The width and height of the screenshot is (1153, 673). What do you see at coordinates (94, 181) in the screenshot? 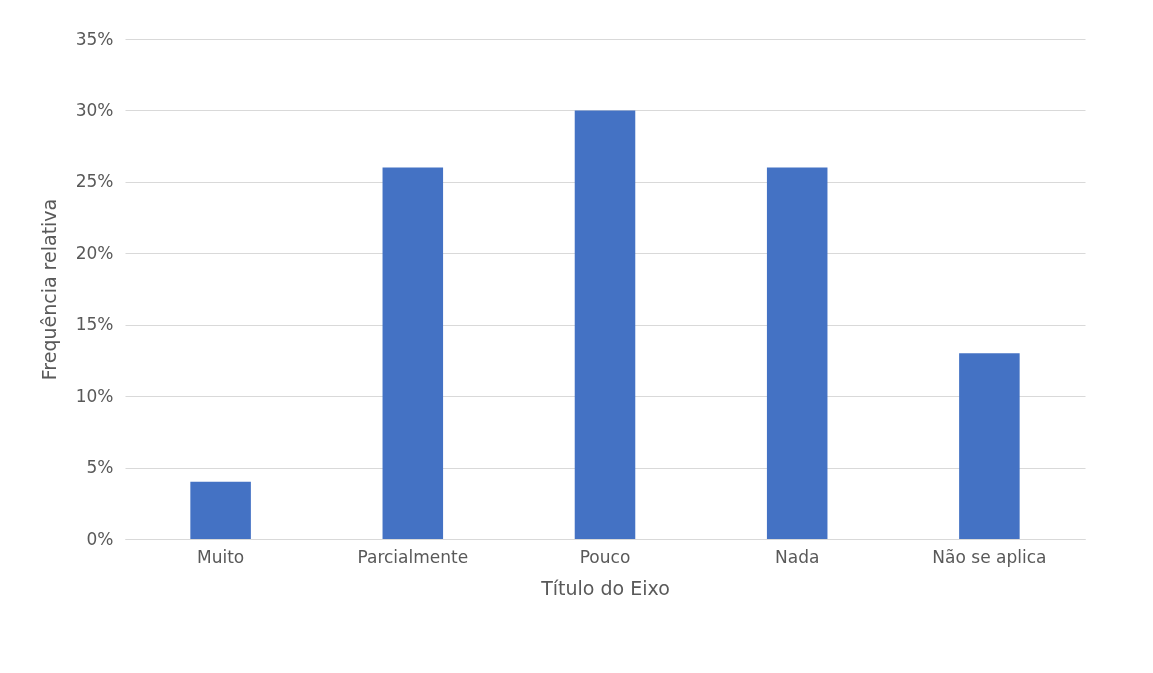
I see `y-tick-label: 25%` at bounding box center [94, 181].